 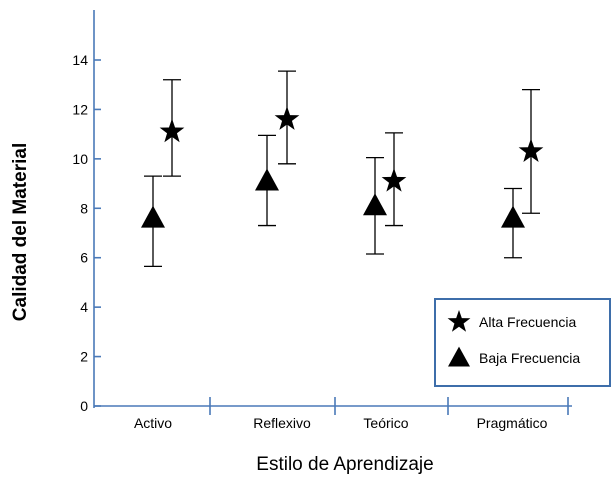 What do you see at coordinates (84, 307) in the screenshot?
I see `y-tick-label: 4` at bounding box center [84, 307].